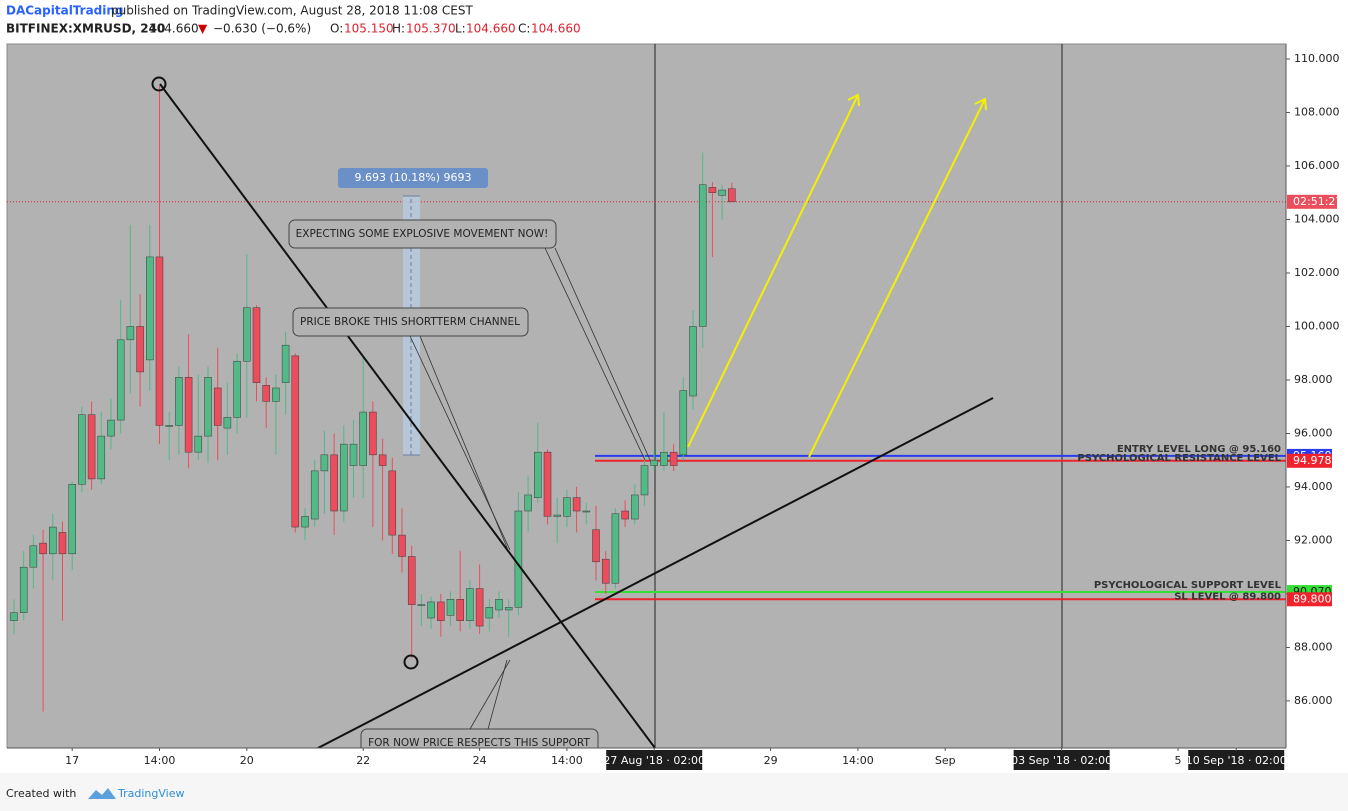  I want to click on y-tick-label: 110.000, so click(1317, 58).